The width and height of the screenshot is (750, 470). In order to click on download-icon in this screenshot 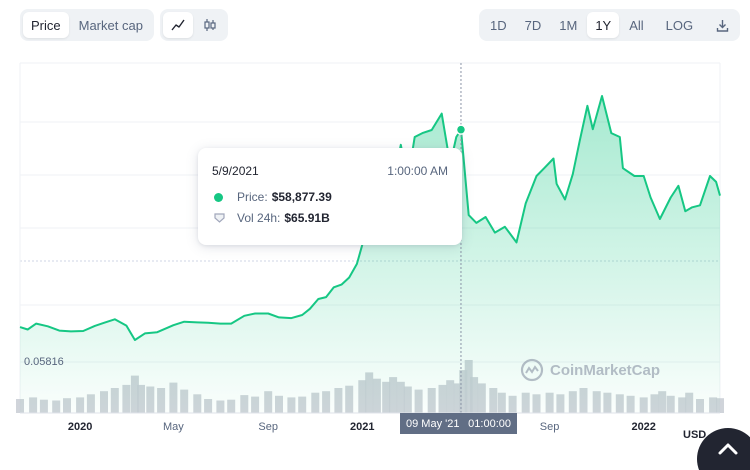, I will do `click(722, 25)`.